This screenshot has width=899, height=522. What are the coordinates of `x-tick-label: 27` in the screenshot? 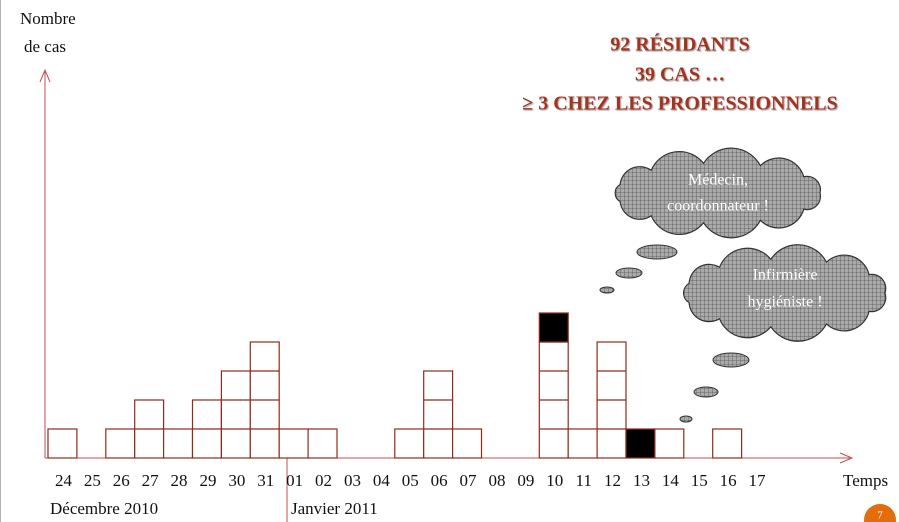 It's located at (151, 480).